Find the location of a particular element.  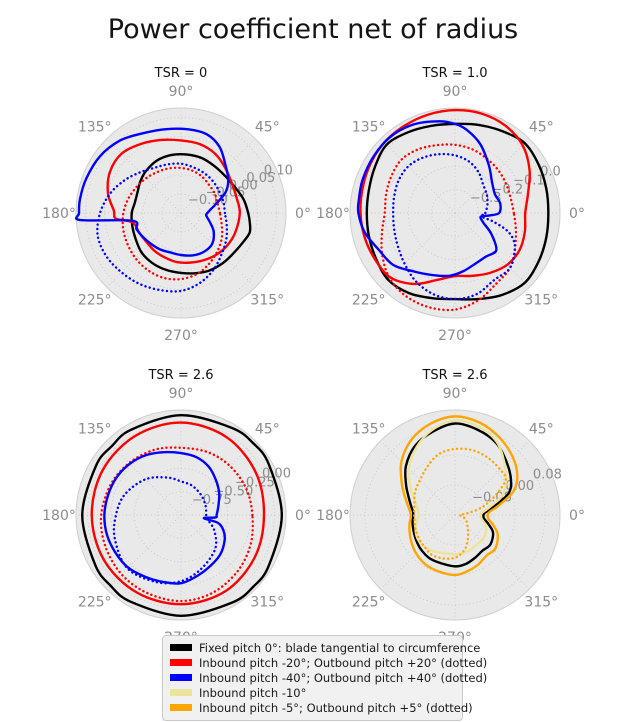

radial-tick-label: 0.08 is located at coordinates (547, 475).